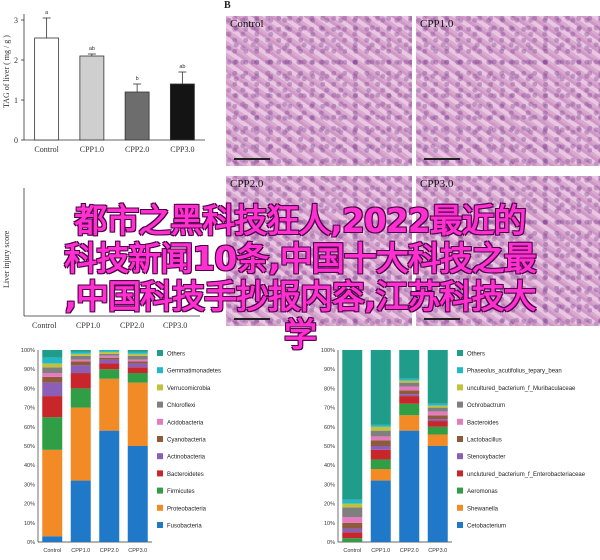  What do you see at coordinates (186, 441) in the screenshot?
I see `legend-label: Cyanobacteria` at bounding box center [186, 441].